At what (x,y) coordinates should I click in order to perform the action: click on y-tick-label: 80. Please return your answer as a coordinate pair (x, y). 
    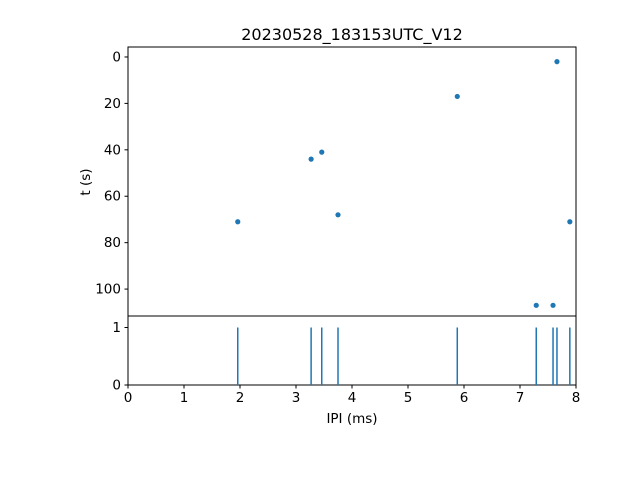
    Looking at the image, I should click on (112, 243).